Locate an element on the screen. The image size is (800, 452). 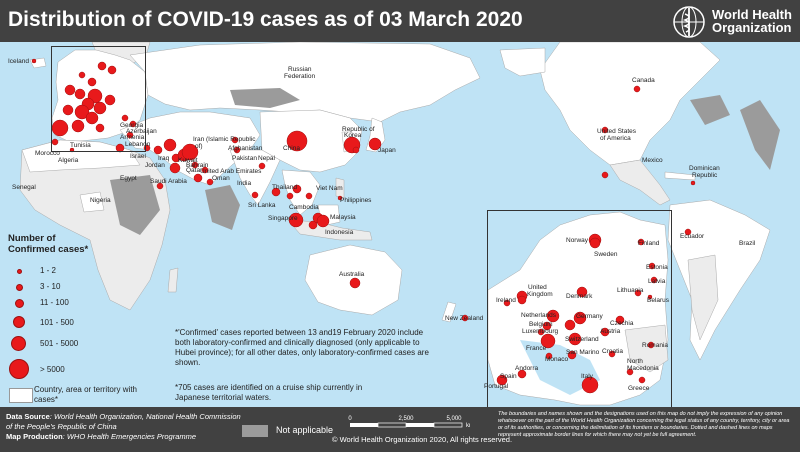
country-label-belgium: Belgium is located at coordinates (541, 324).